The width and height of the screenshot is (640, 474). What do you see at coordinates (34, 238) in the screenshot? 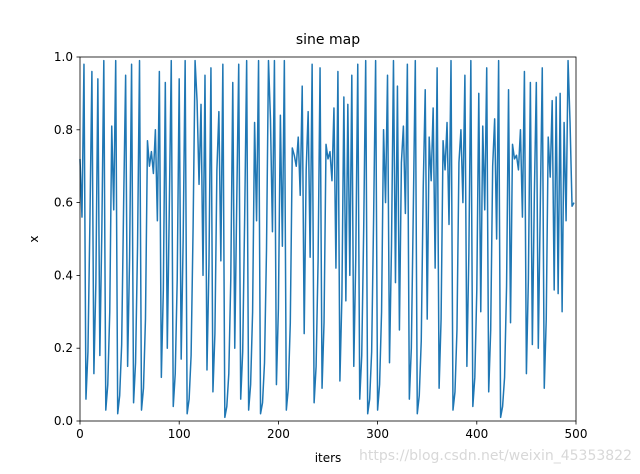
I see `y-axis-label: x` at bounding box center [34, 238].